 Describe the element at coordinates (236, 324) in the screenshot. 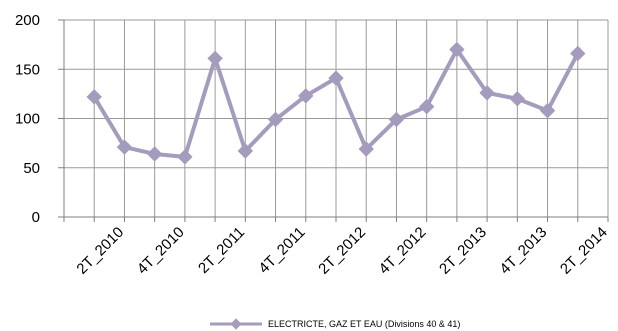

I see `legend-swatch-marker` at that location.